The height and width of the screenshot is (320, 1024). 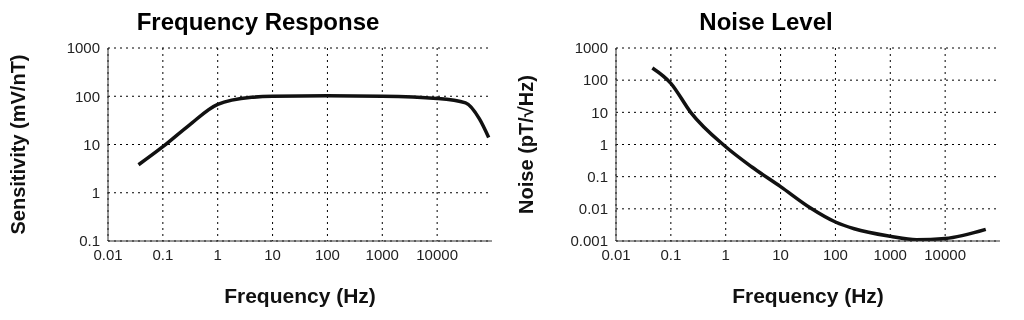 I want to click on y-tick-label: 0.01, so click(x=593, y=209).